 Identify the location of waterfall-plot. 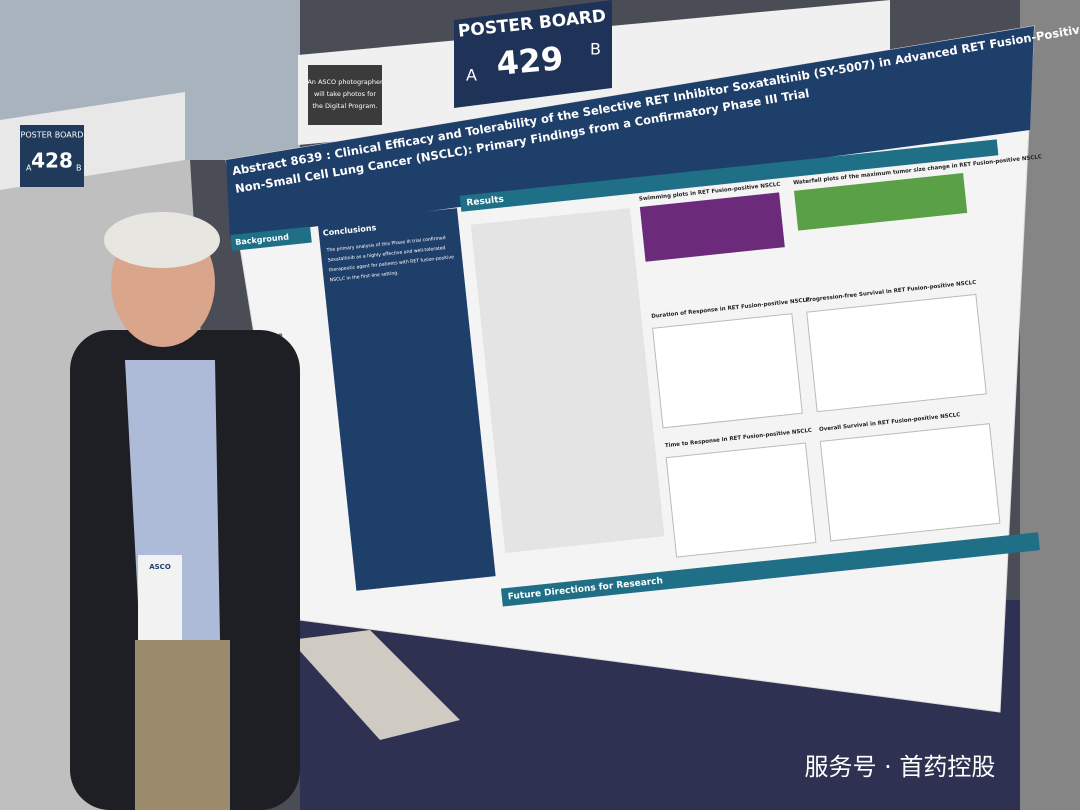
(880, 202).